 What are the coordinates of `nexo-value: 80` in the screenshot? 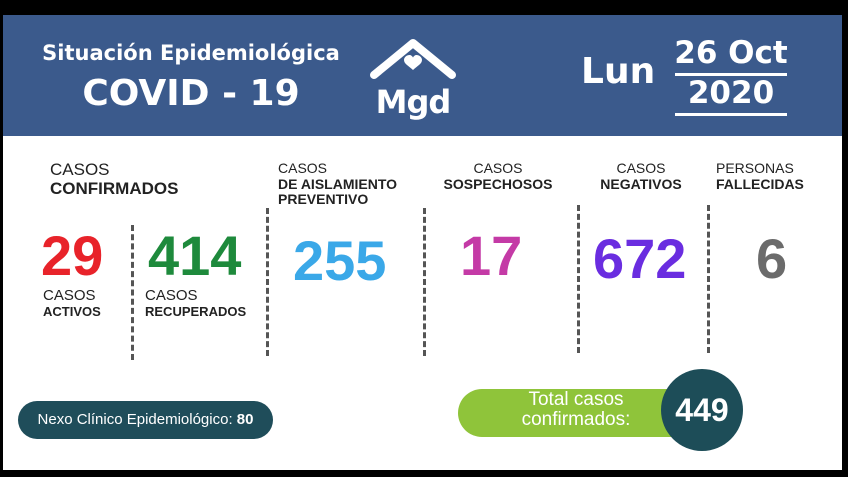 It's located at (245, 419).